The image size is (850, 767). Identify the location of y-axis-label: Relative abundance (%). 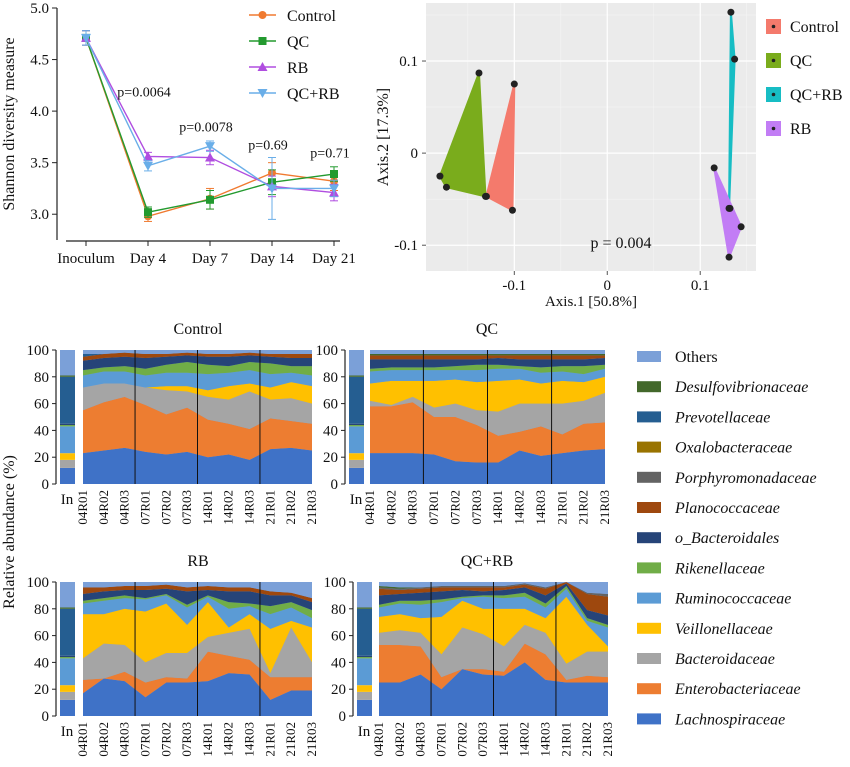
(9, 532).